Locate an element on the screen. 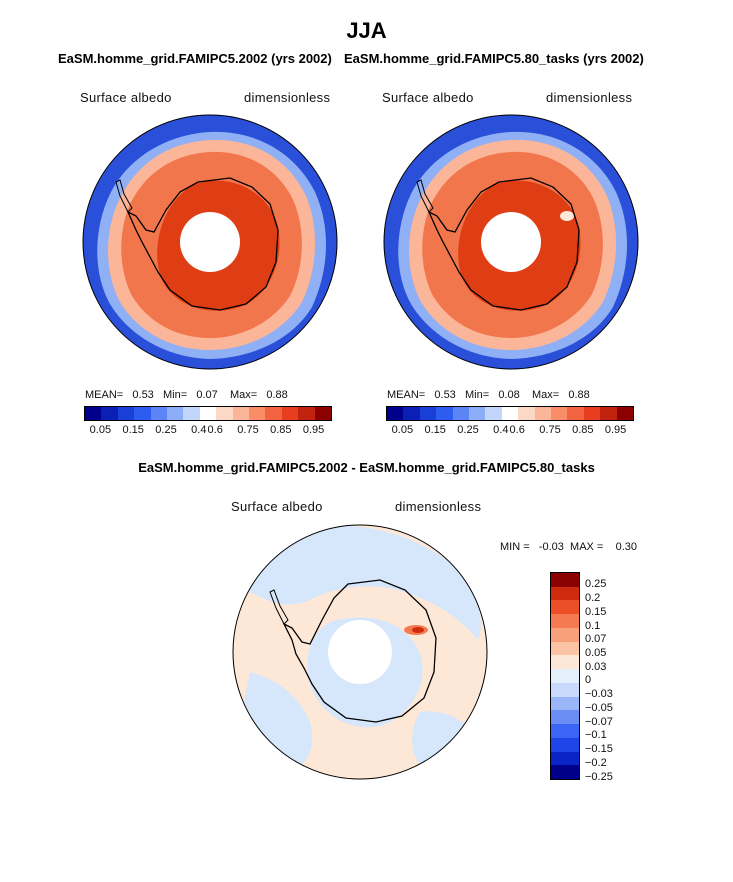 Image resolution: width=733 pixels, height=882 pixels. colorbar-tick-label: −0.2 is located at coordinates (596, 762).